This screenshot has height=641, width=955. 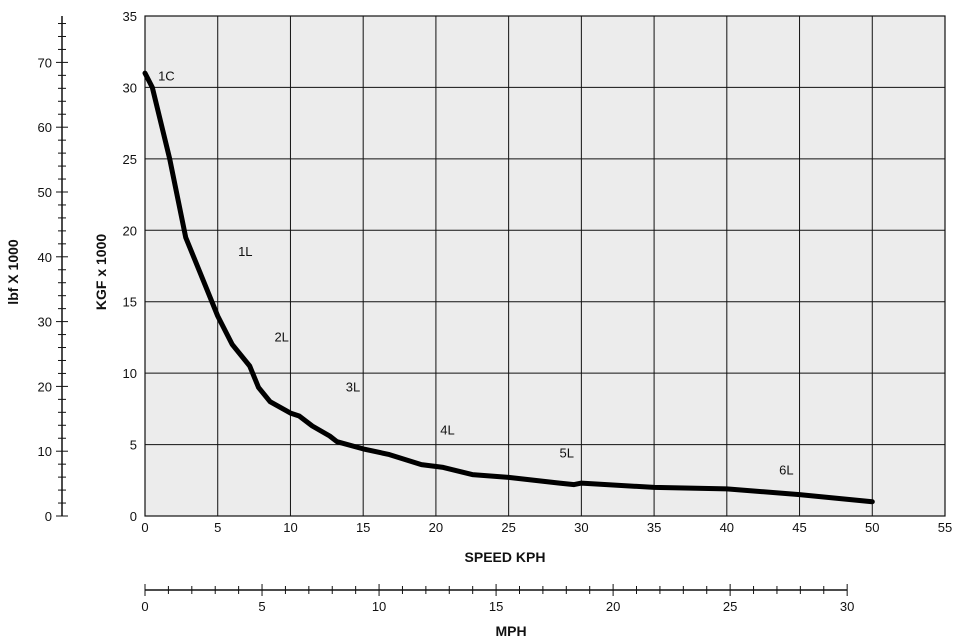 I want to click on lbf-tick-label: 0, so click(x=48, y=516).